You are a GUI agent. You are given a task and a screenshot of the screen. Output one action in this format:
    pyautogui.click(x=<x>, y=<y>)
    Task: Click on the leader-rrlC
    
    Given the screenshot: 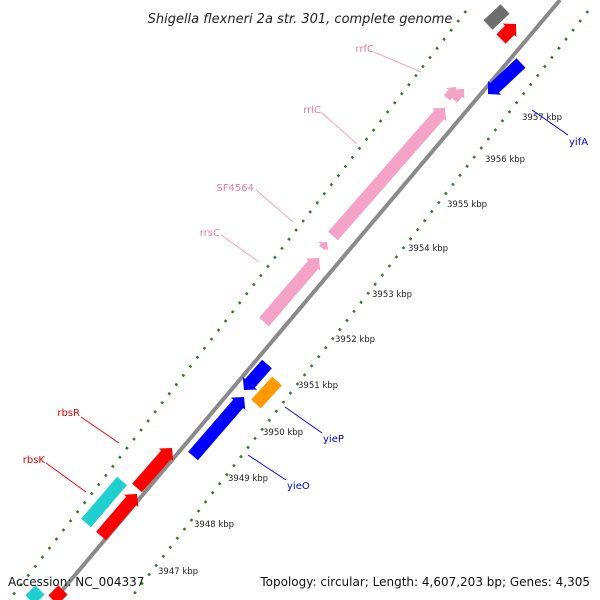 What is the action you would take?
    pyautogui.click(x=339, y=128)
    